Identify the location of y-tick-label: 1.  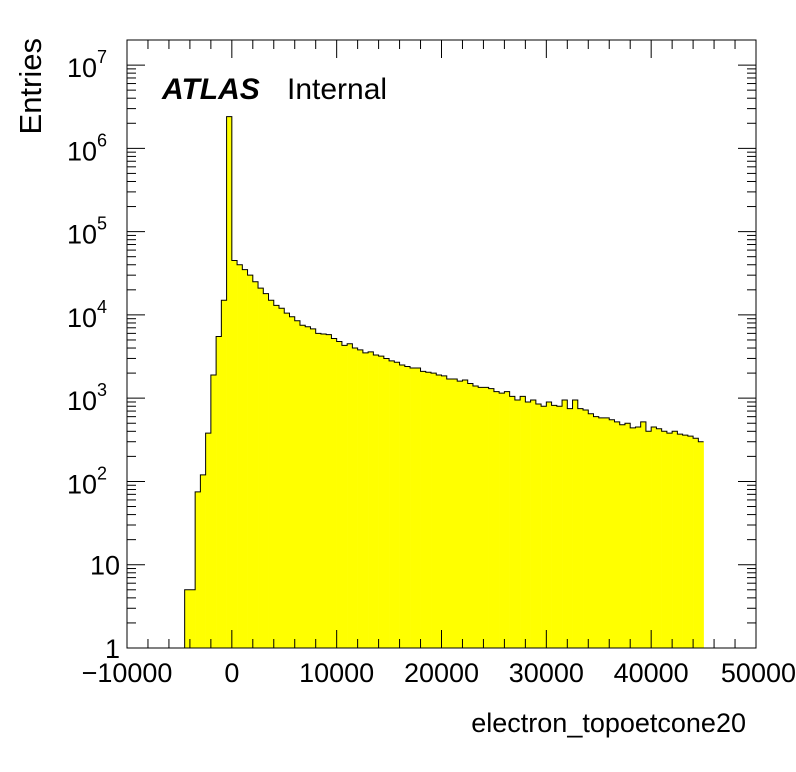
(112, 649).